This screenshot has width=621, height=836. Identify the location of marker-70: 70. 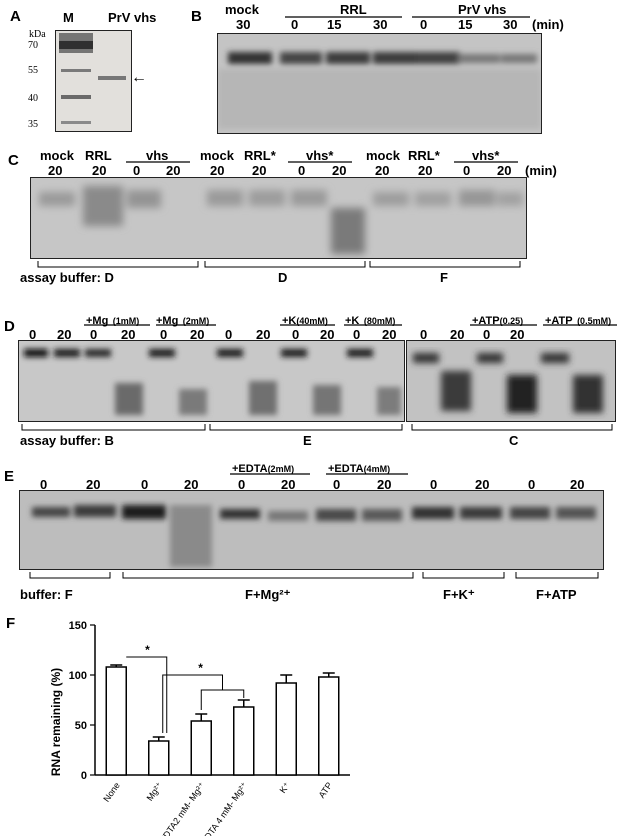
(33, 45).